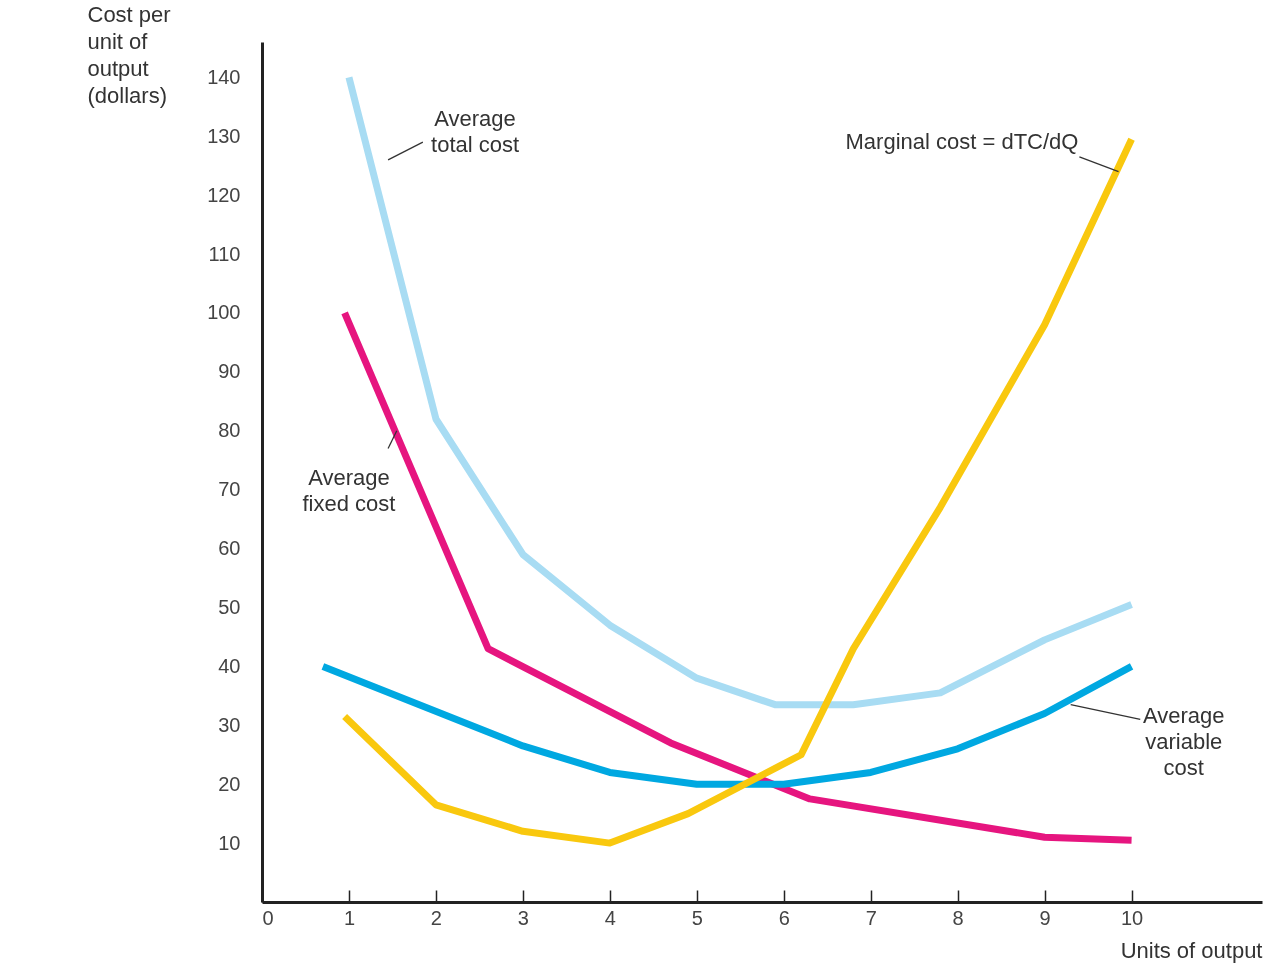 This screenshot has width=1269, height=971. What do you see at coordinates (697, 917) in the screenshot?
I see `x-tick-label: 5` at bounding box center [697, 917].